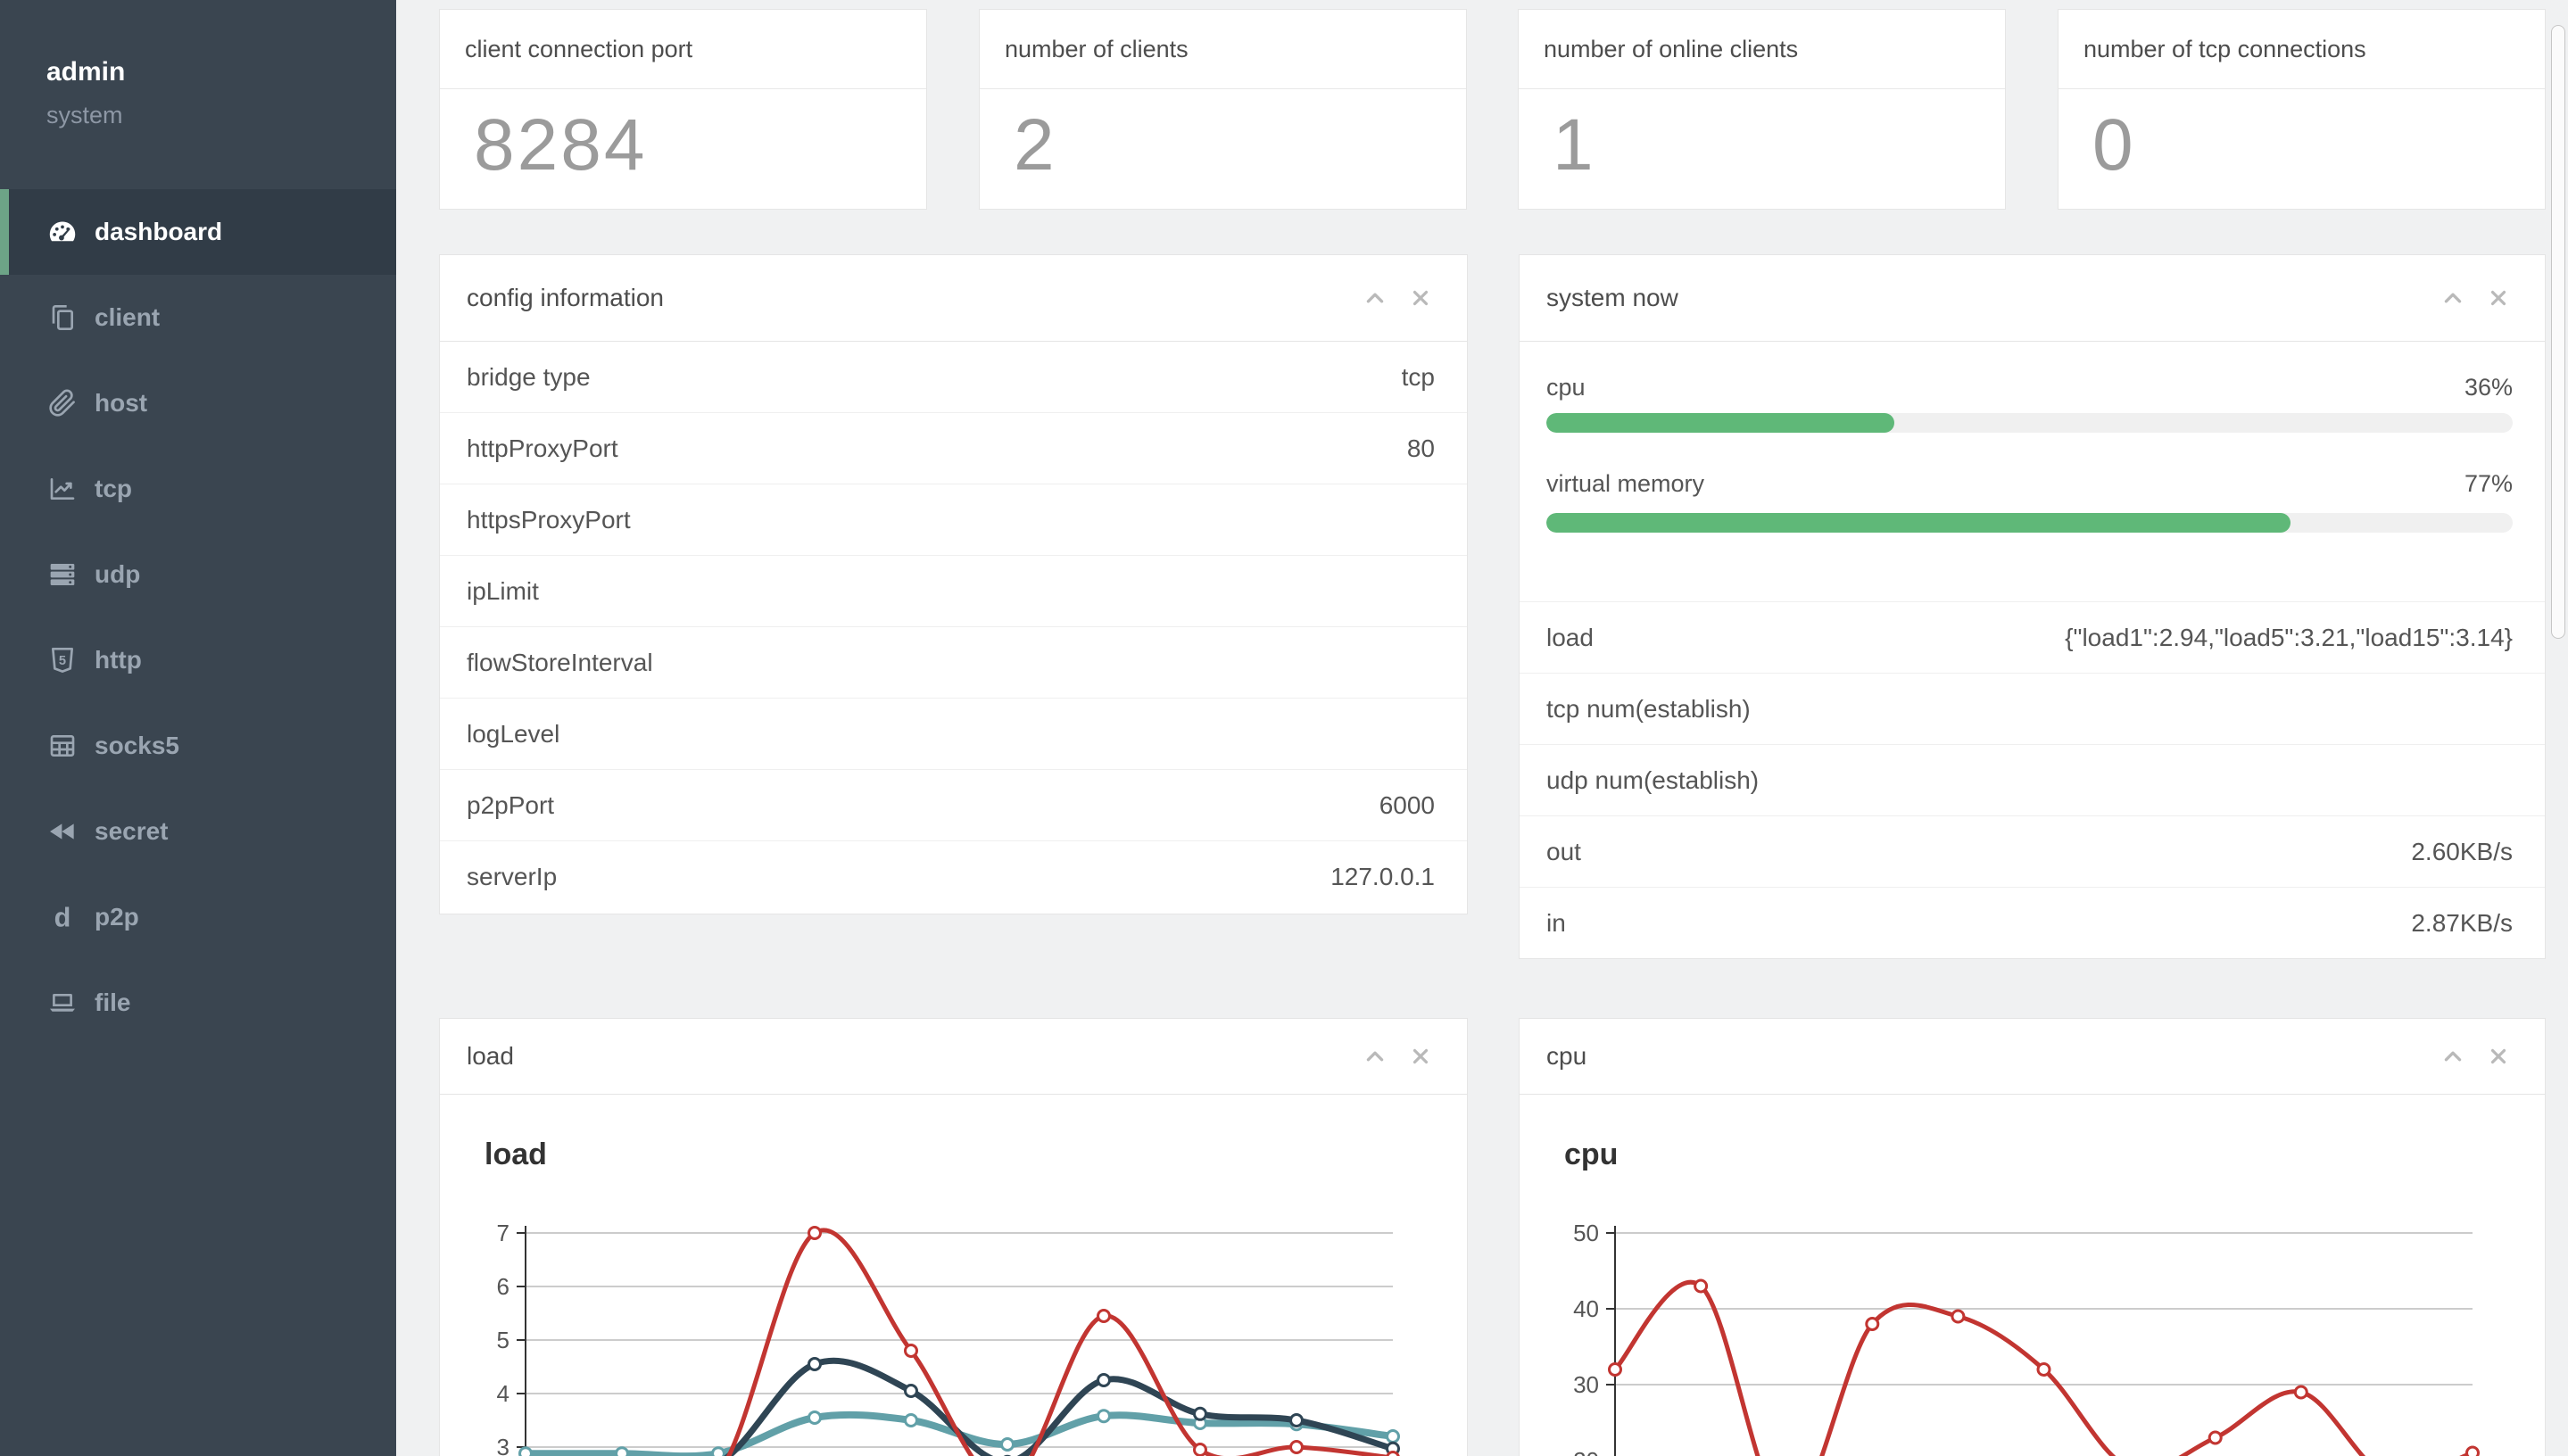  What do you see at coordinates (118, 660) in the screenshot?
I see `sidebar-item-label: http` at bounding box center [118, 660].